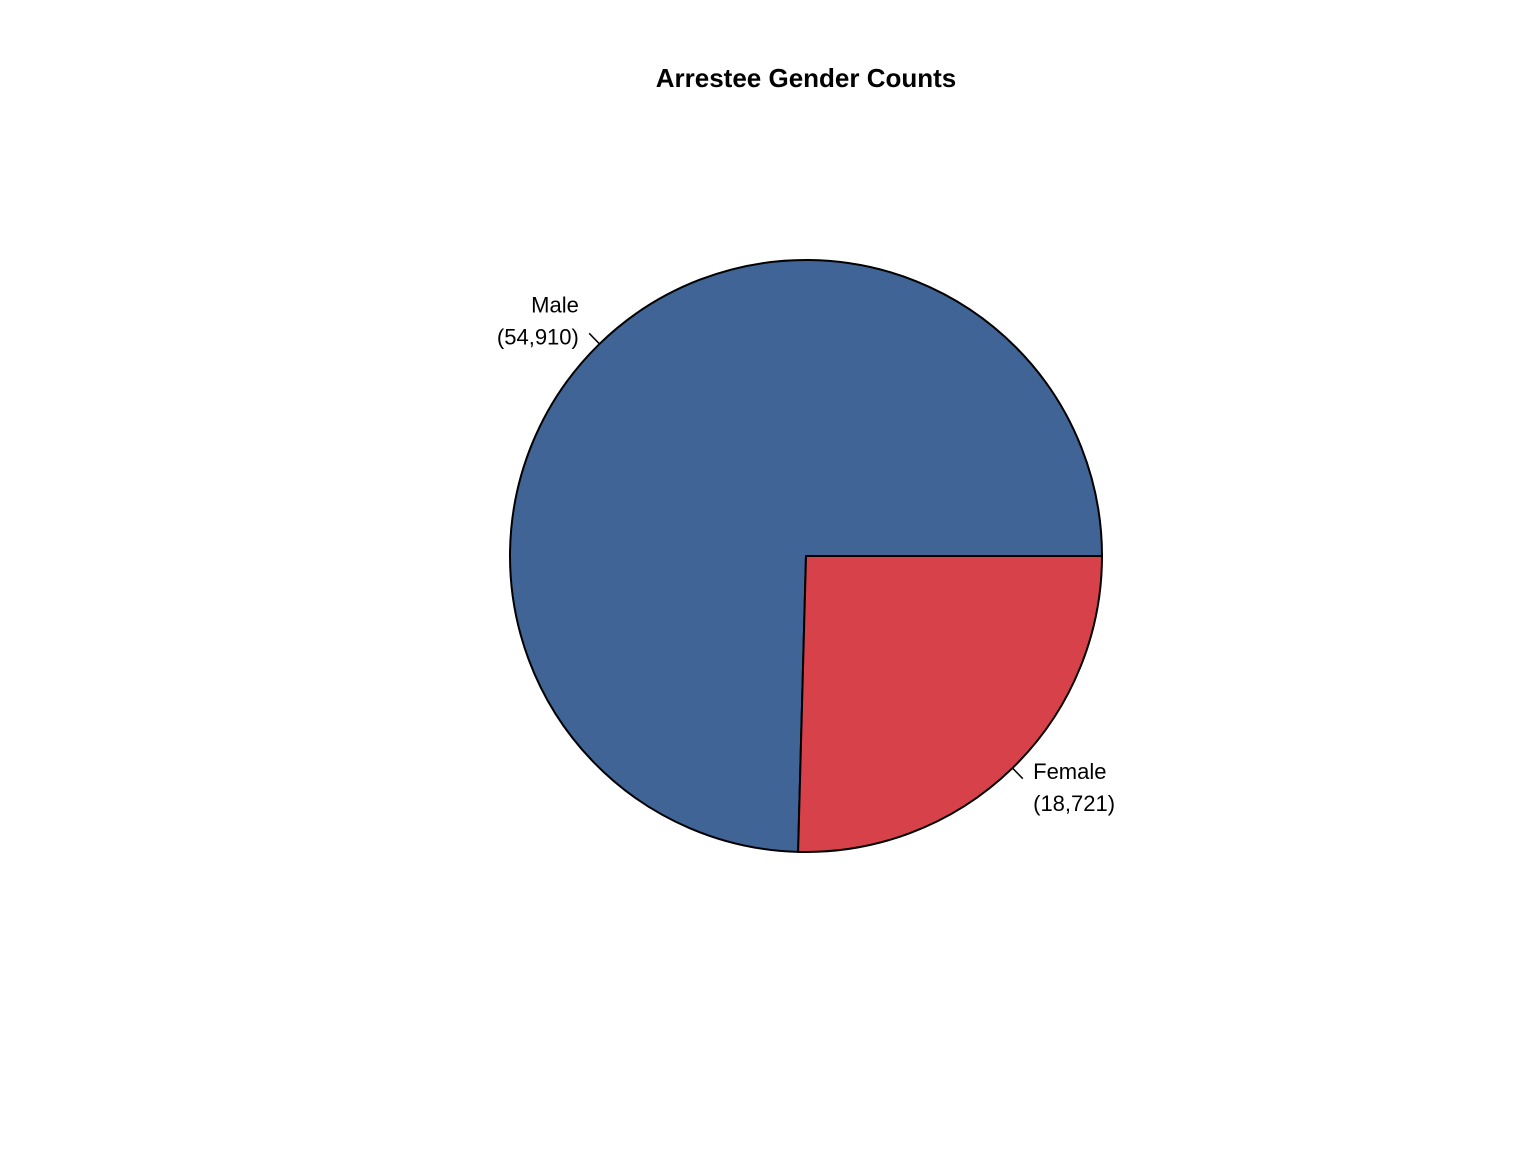 The image size is (1536, 1152). I want to click on slice-label: Female, so click(1069, 771).